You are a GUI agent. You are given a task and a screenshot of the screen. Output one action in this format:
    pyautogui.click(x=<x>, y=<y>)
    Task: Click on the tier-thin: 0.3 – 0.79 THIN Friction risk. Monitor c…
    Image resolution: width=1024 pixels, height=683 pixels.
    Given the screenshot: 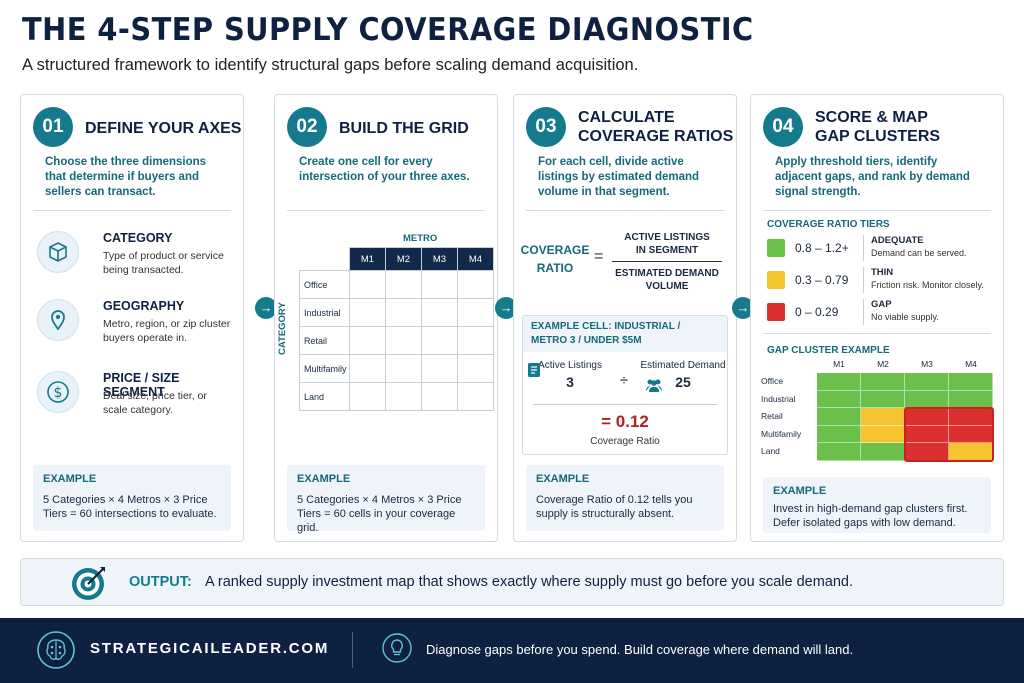 What is the action you would take?
    pyautogui.click(x=875, y=281)
    